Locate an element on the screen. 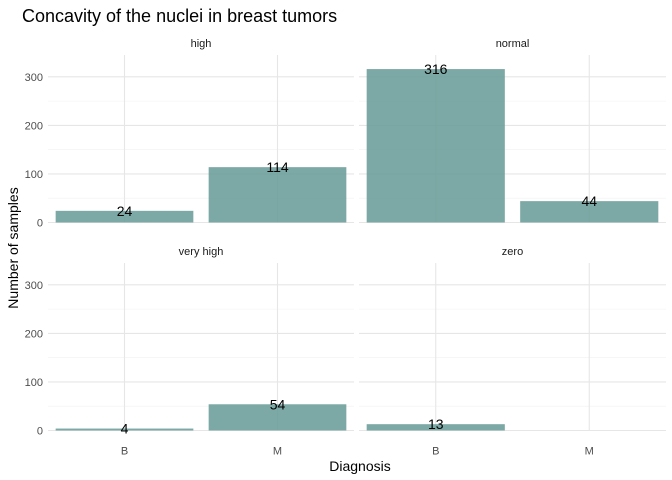 The height and width of the screenshot is (480, 672). x-axis-title: Diagnosis is located at coordinates (359, 466).